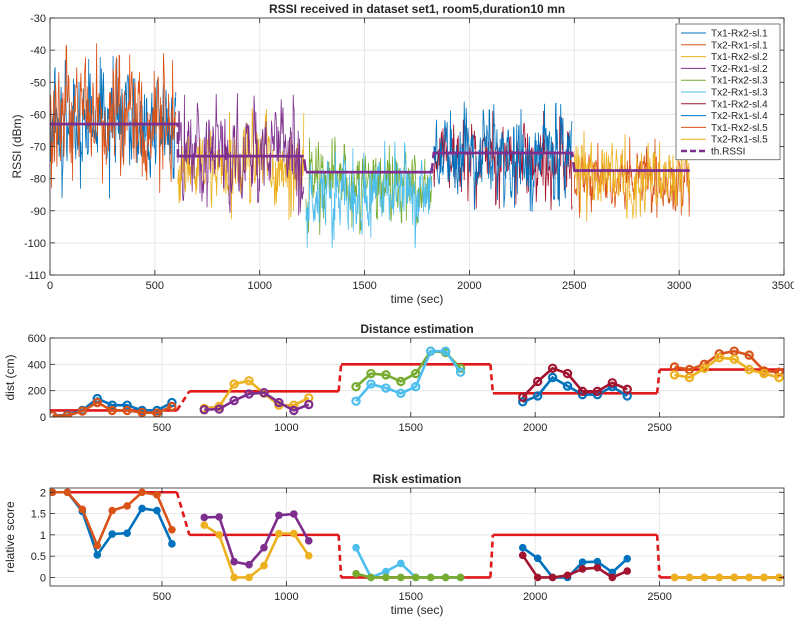  I want to click on x-tick-label: 3500, so click(783, 286).